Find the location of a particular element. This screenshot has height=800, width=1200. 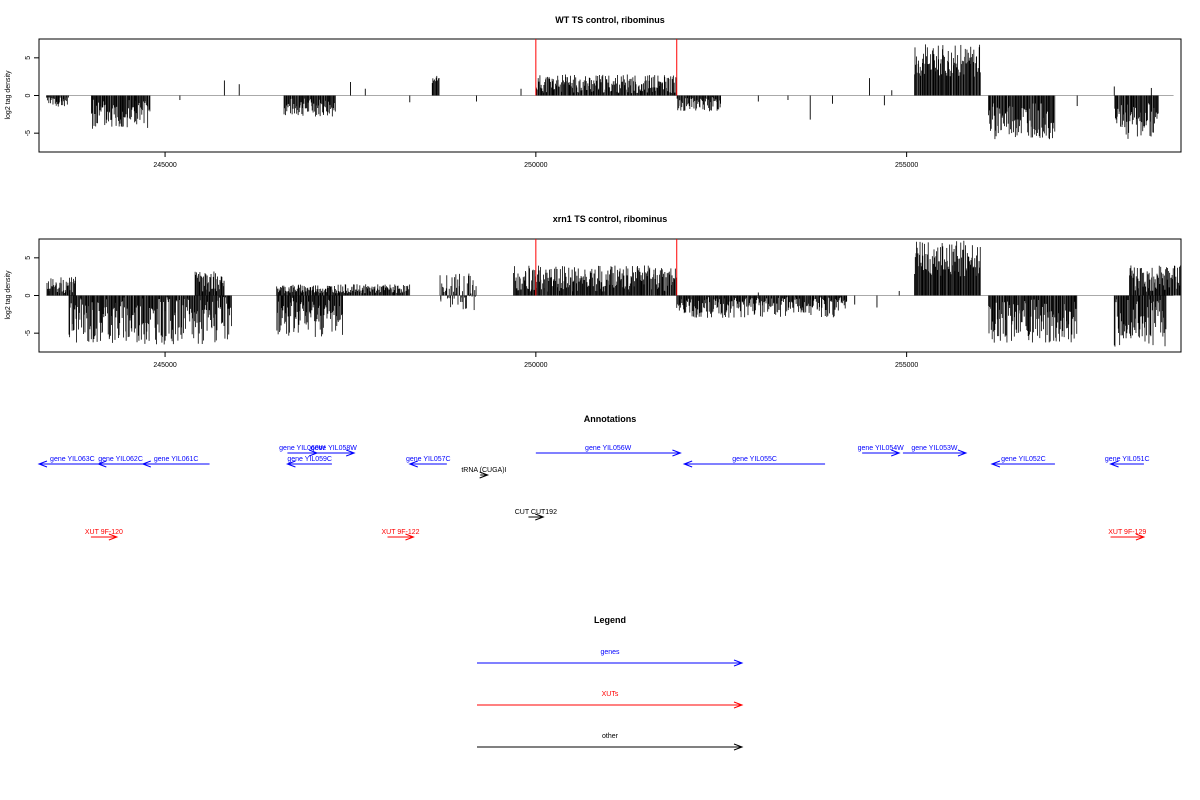

feature-label: gene YIL060W is located at coordinates (302, 448).